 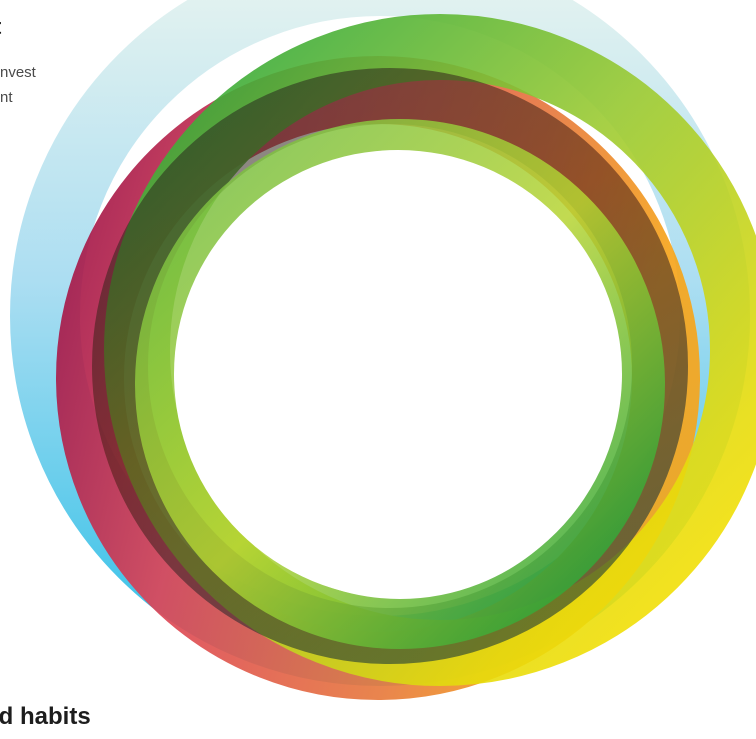 I want to click on intro-text-line-1: nvest, so click(x=18, y=72).